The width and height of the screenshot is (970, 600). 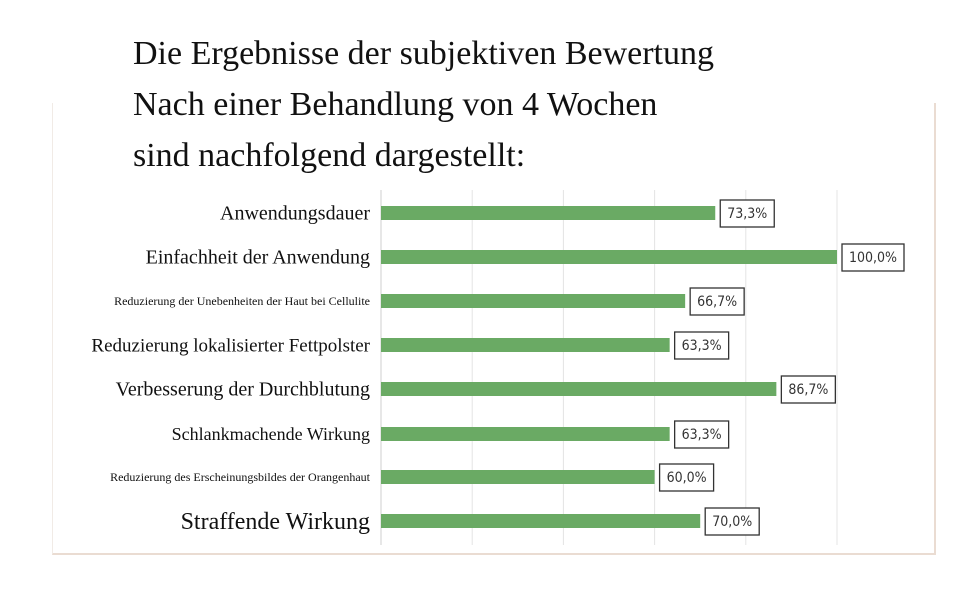 I want to click on title-line: Die Ergebnisse der subjektiven Bewertung, so click(x=424, y=53).